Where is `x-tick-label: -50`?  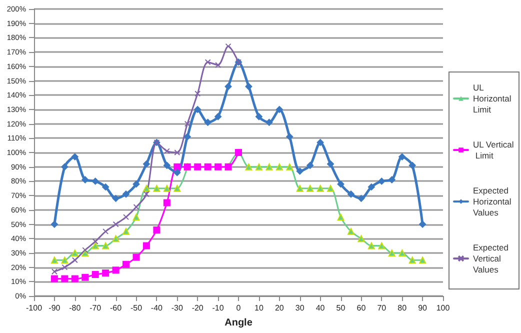
x-tick-label: -50 is located at coordinates (136, 308).